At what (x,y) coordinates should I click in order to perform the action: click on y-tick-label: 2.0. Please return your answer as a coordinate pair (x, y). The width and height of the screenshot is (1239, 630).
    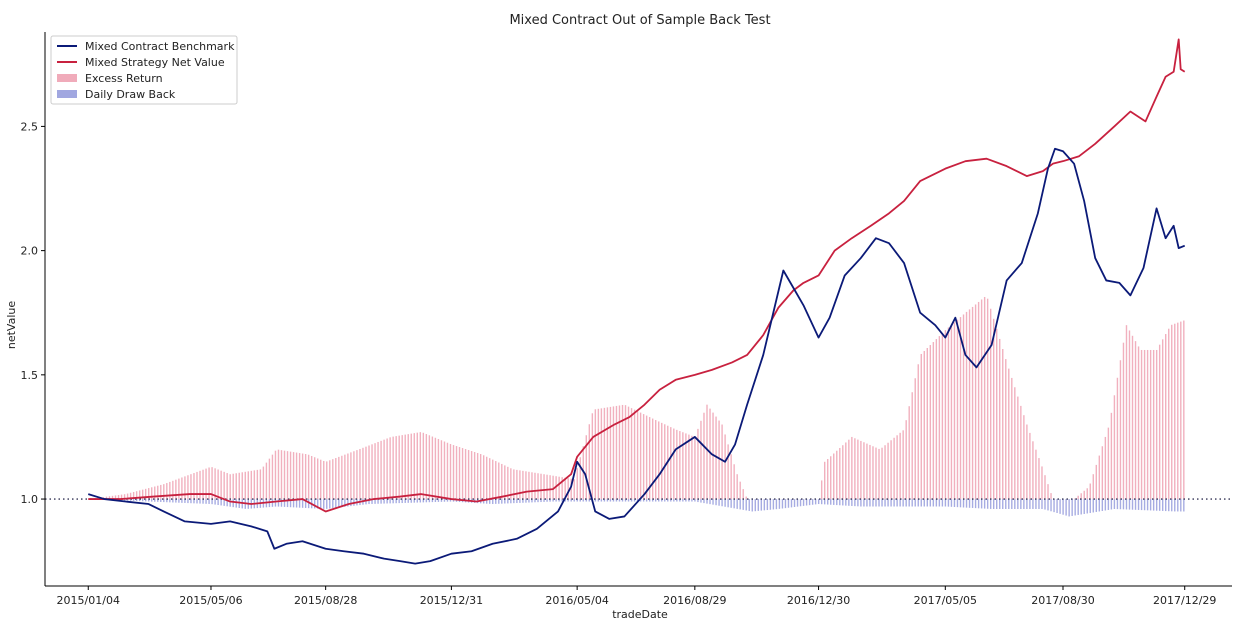
    Looking at the image, I should click on (30, 251).